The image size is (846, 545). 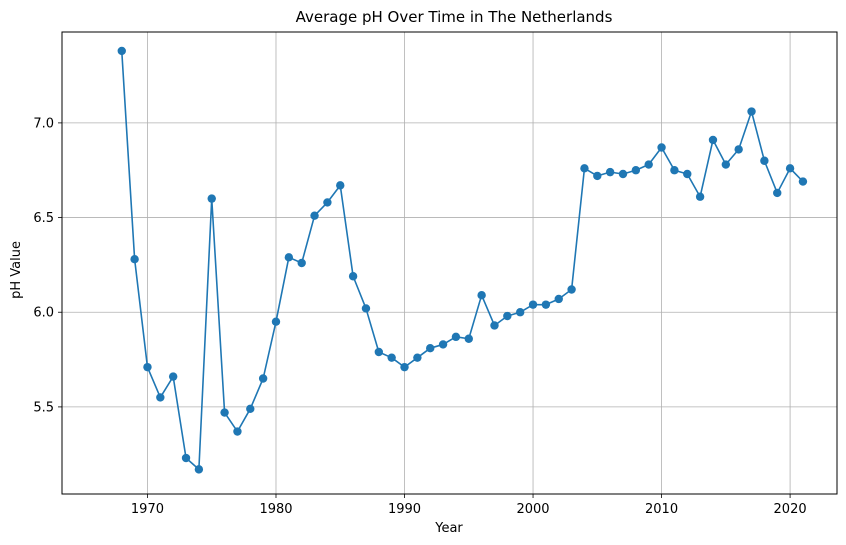 What do you see at coordinates (43, 123) in the screenshot?
I see `y-tick-label: 7.0` at bounding box center [43, 123].